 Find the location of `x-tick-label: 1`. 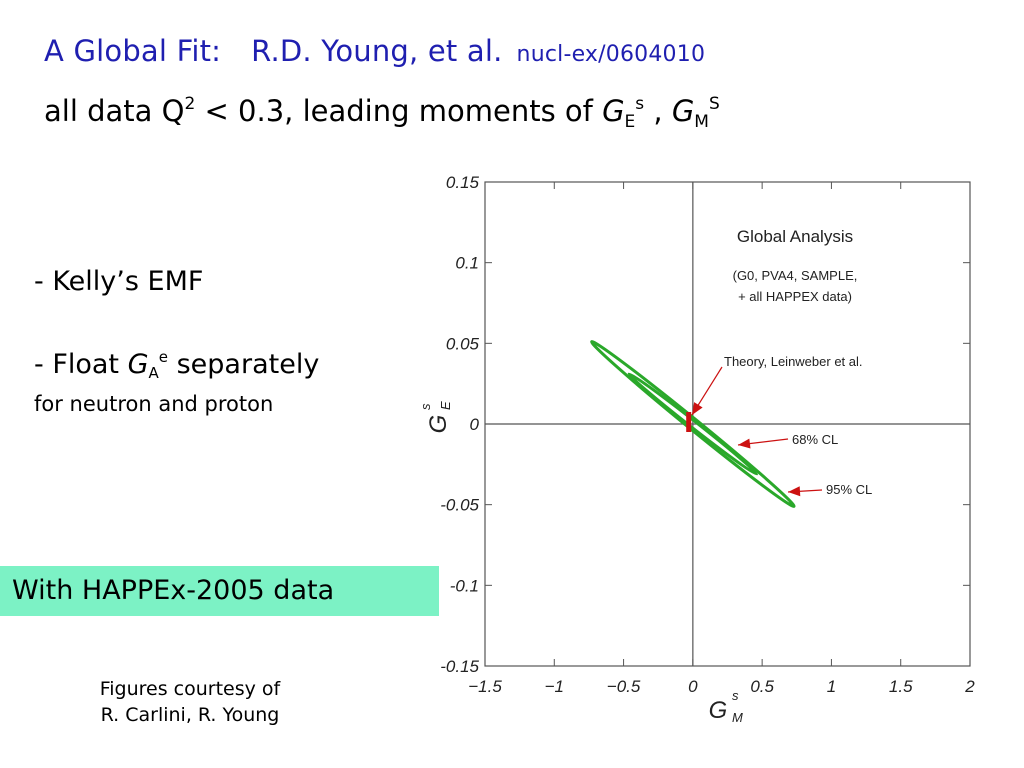

x-tick-label: 1 is located at coordinates (831, 686).